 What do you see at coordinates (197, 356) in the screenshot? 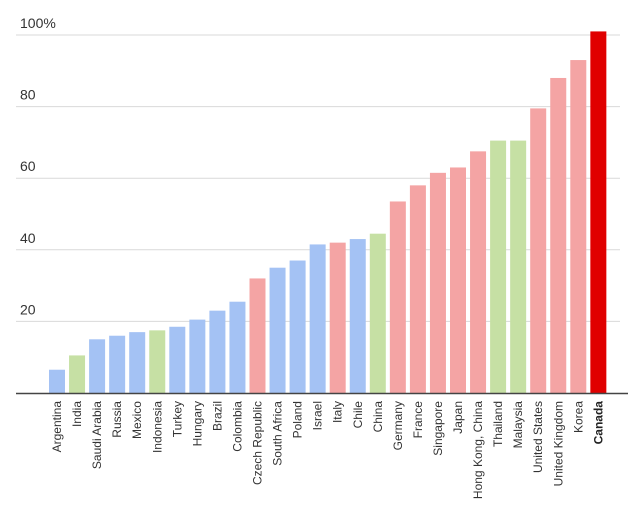
I see `bar-hungary` at bounding box center [197, 356].